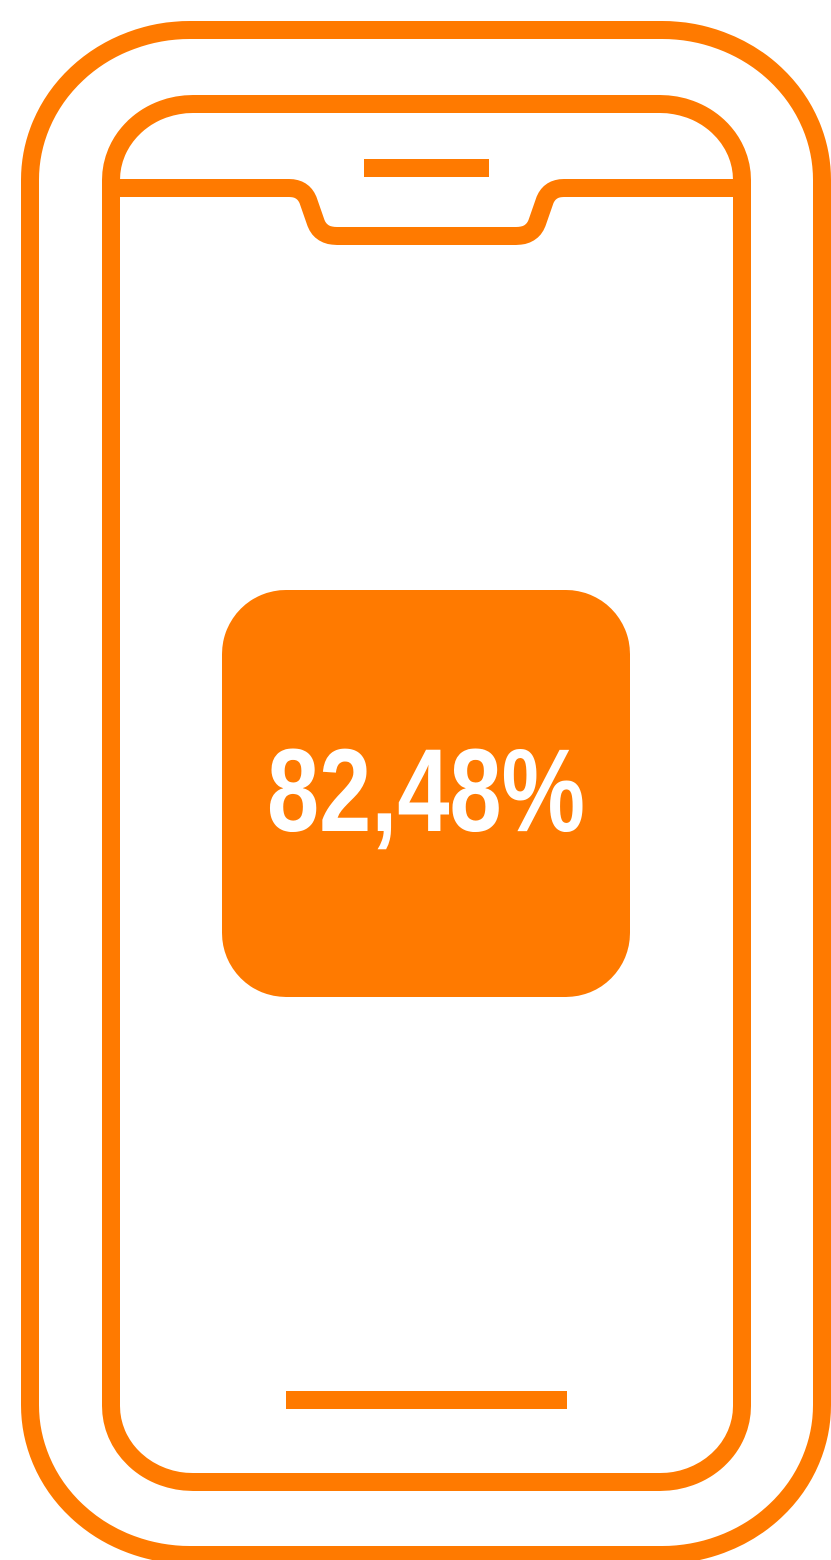 The height and width of the screenshot is (1560, 831). What do you see at coordinates (426, 212) in the screenshot?
I see `screen-notch` at bounding box center [426, 212].